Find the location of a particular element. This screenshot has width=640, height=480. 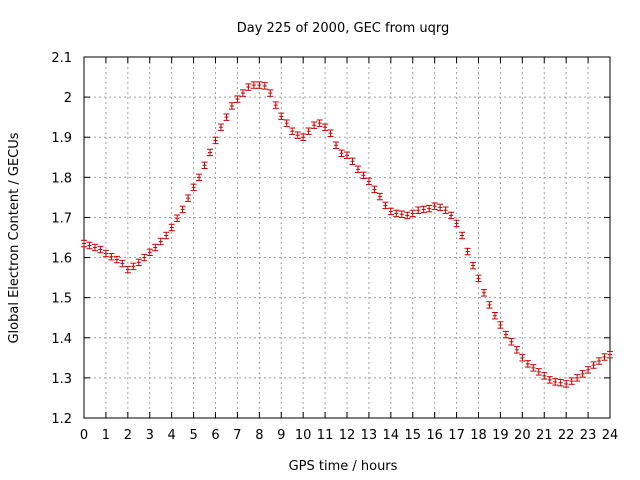

x-tick-label: 2 is located at coordinates (128, 435).